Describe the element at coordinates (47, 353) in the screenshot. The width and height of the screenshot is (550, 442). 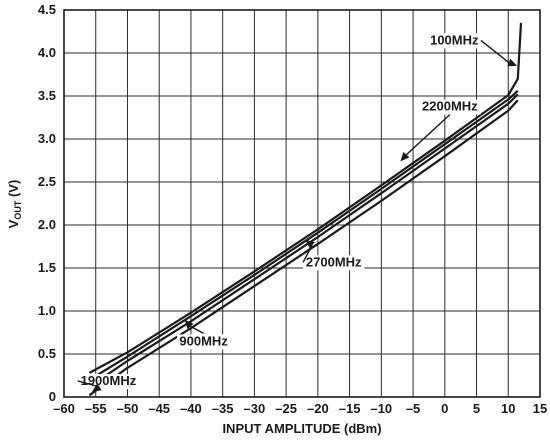
I see `y-tick-label: 0.5` at that location.